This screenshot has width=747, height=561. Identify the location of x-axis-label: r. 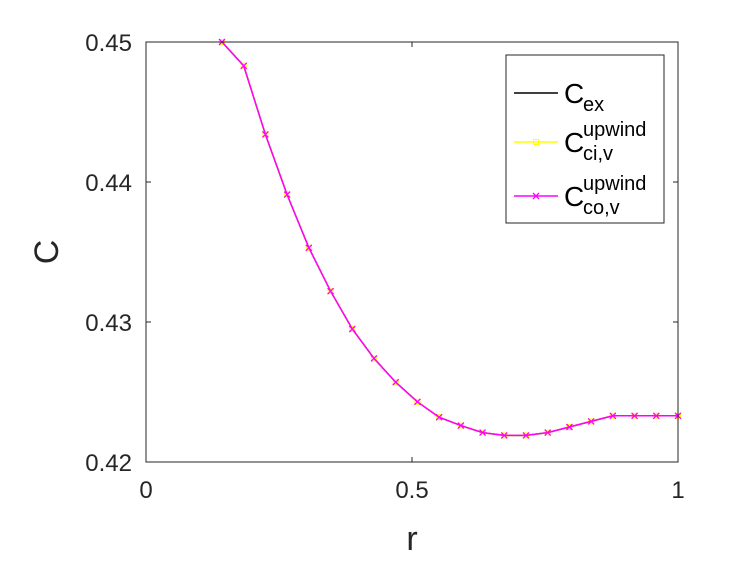
(411, 539).